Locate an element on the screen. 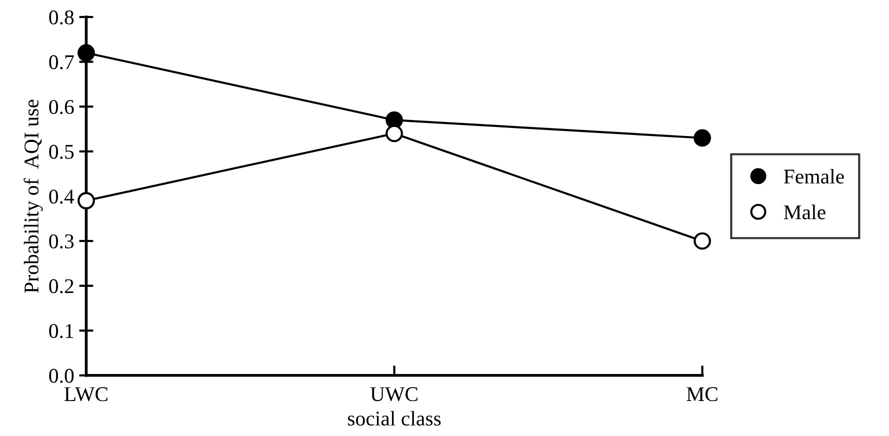 The image size is (889, 436). y-tick-label: 0.6 is located at coordinates (61, 107).